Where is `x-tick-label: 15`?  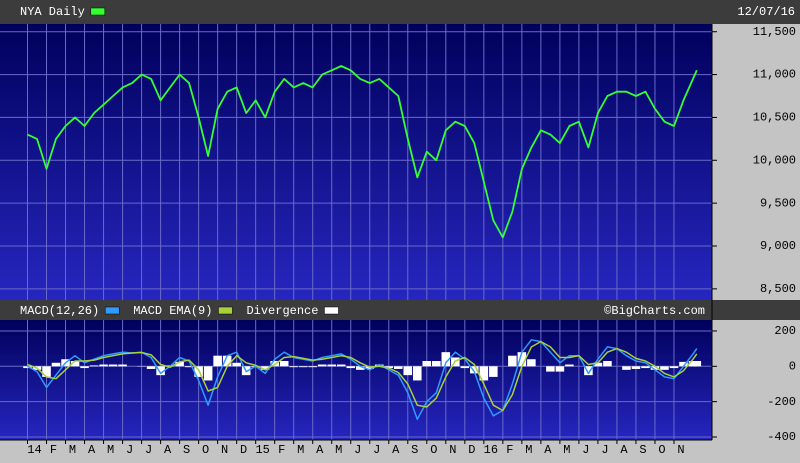 x-tick-label: 15 is located at coordinates (262, 450).